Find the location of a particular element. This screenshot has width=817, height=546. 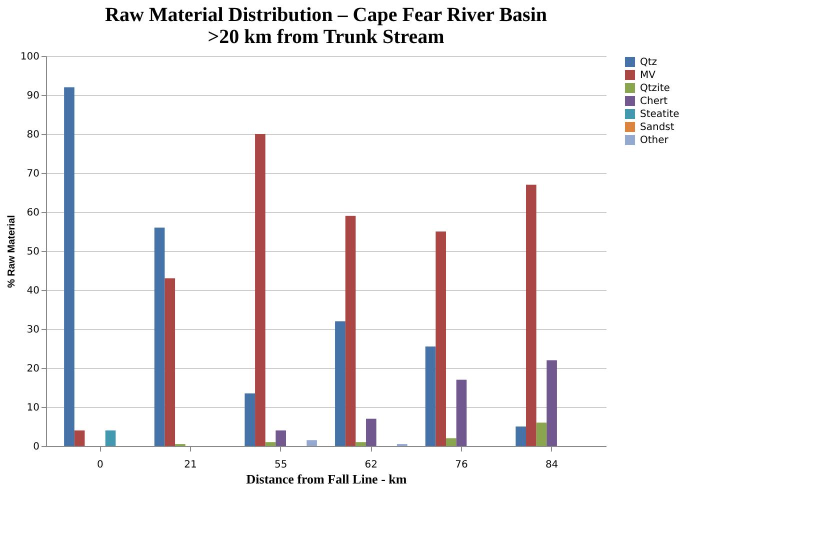

y-tick-label: 30 is located at coordinates (33, 330).